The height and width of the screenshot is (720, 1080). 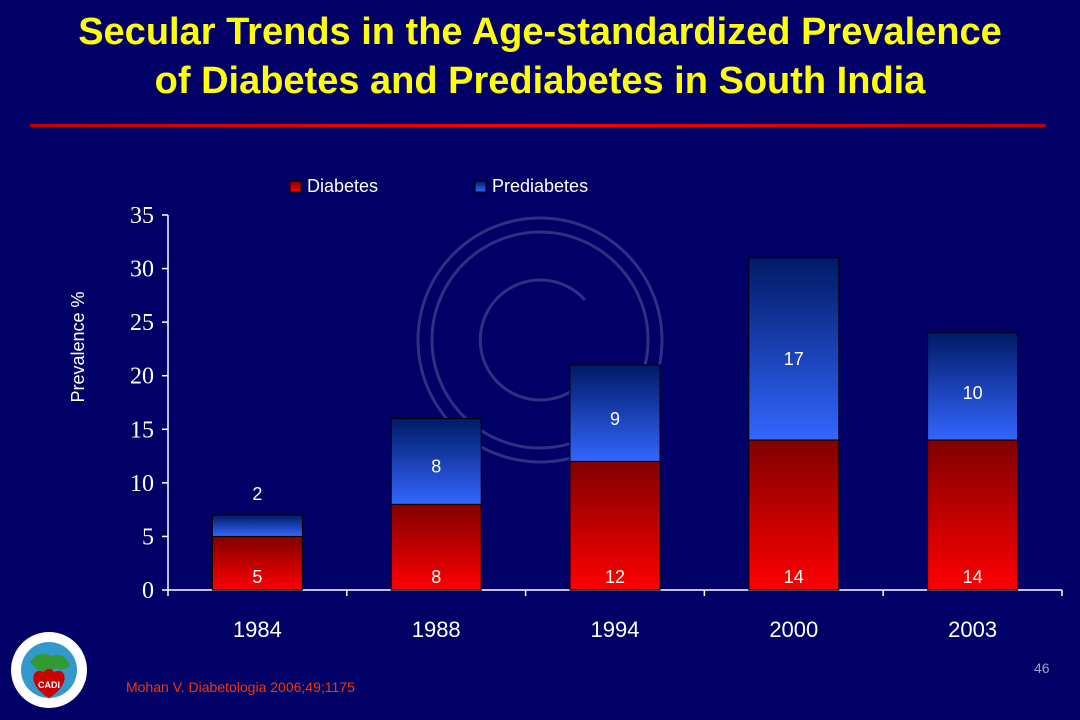 What do you see at coordinates (257, 629) in the screenshot?
I see `x-tick-label: 1984` at bounding box center [257, 629].